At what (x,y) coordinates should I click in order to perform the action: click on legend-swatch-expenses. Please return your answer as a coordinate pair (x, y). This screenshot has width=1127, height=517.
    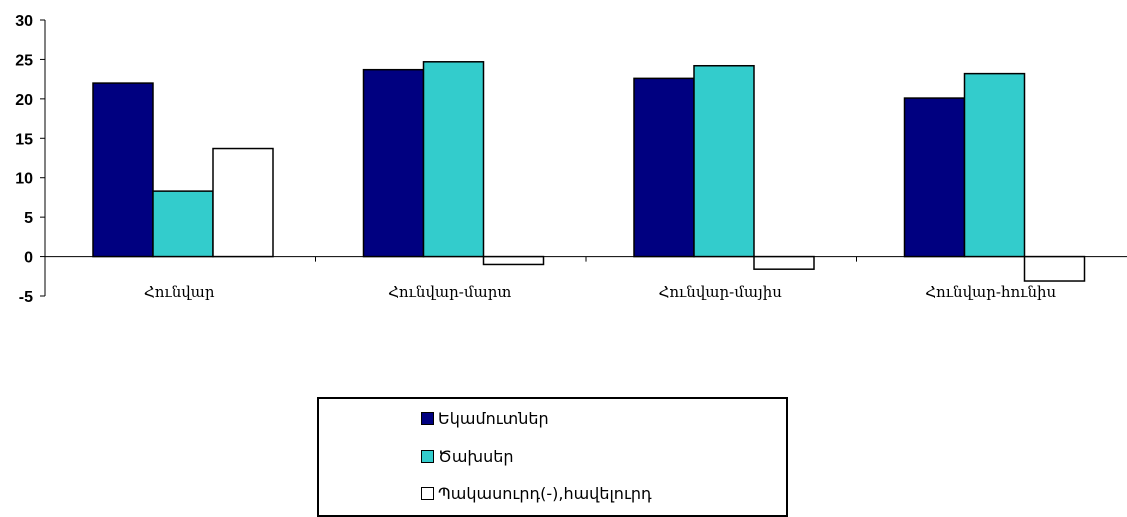
    Looking at the image, I should click on (427, 456).